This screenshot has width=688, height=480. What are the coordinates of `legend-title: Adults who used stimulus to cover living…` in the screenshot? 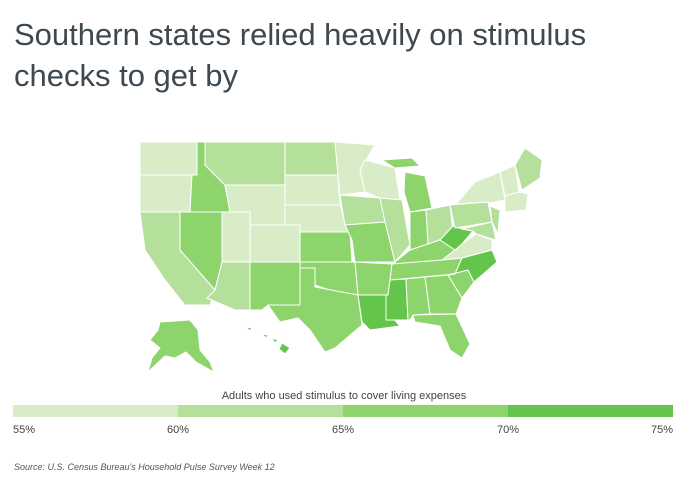 It's located at (344, 396).